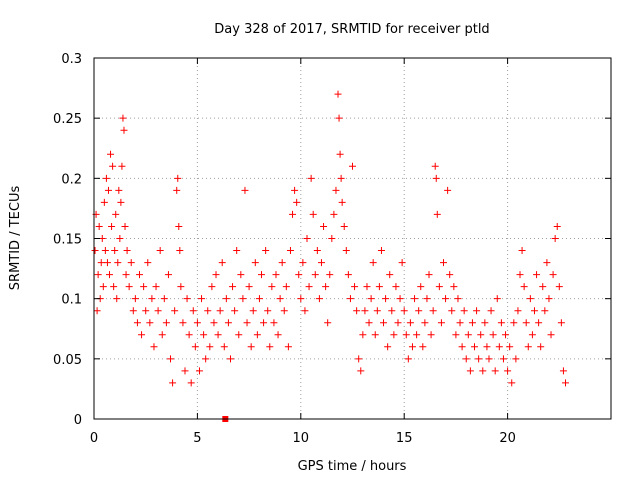  Describe the element at coordinates (67, 240) in the screenshot. I see `y-tick-label: 0.15` at that location.